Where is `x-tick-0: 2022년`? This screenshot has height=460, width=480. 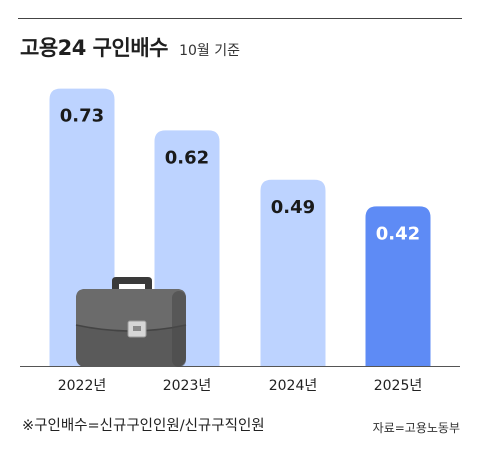
x-tick-0: 2022년 is located at coordinates (82, 386).